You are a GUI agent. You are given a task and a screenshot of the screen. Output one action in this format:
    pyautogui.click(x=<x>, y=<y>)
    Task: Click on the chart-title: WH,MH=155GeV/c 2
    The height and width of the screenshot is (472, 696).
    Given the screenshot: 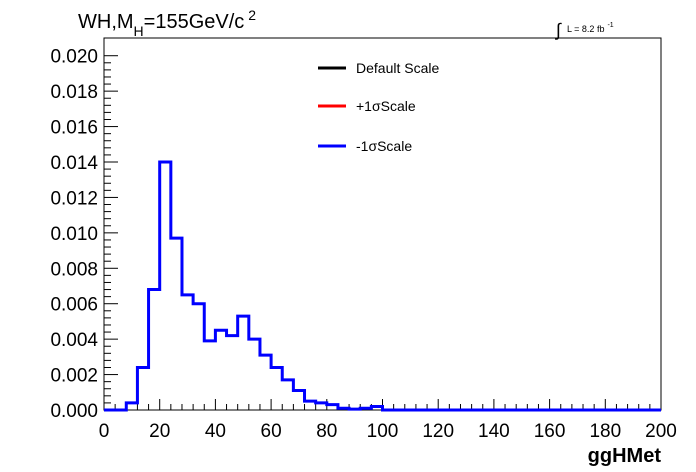 What is the action you would take?
    pyautogui.click(x=167, y=23)
    